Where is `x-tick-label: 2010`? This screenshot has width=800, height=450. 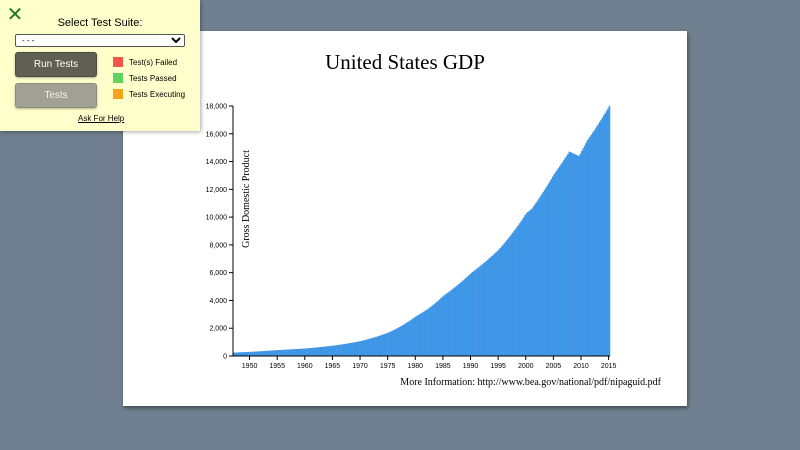 x-tick-label: 2010 is located at coordinates (581, 366).